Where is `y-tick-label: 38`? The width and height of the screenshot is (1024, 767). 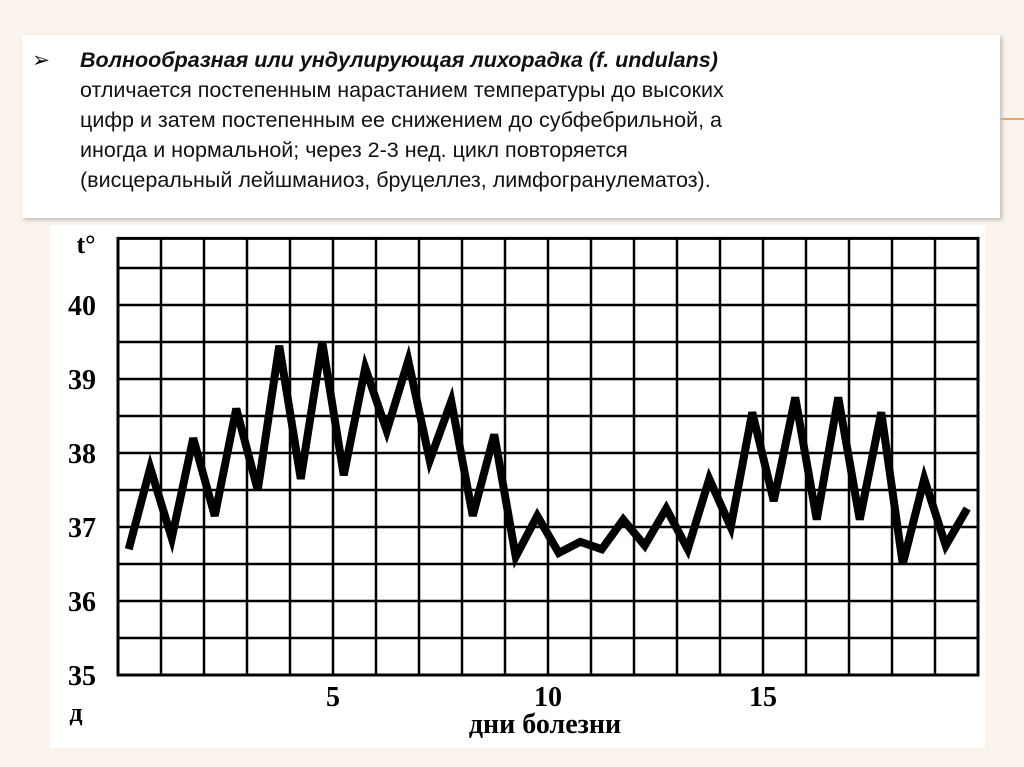 y-tick-label: 38 is located at coordinates (82, 454).